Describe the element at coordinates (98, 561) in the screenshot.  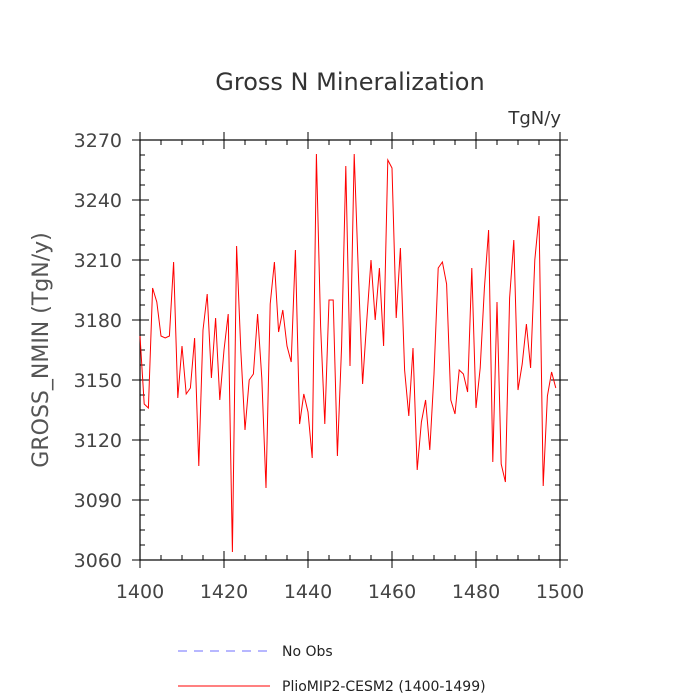
I see `y-tick-label: 3060` at that location.